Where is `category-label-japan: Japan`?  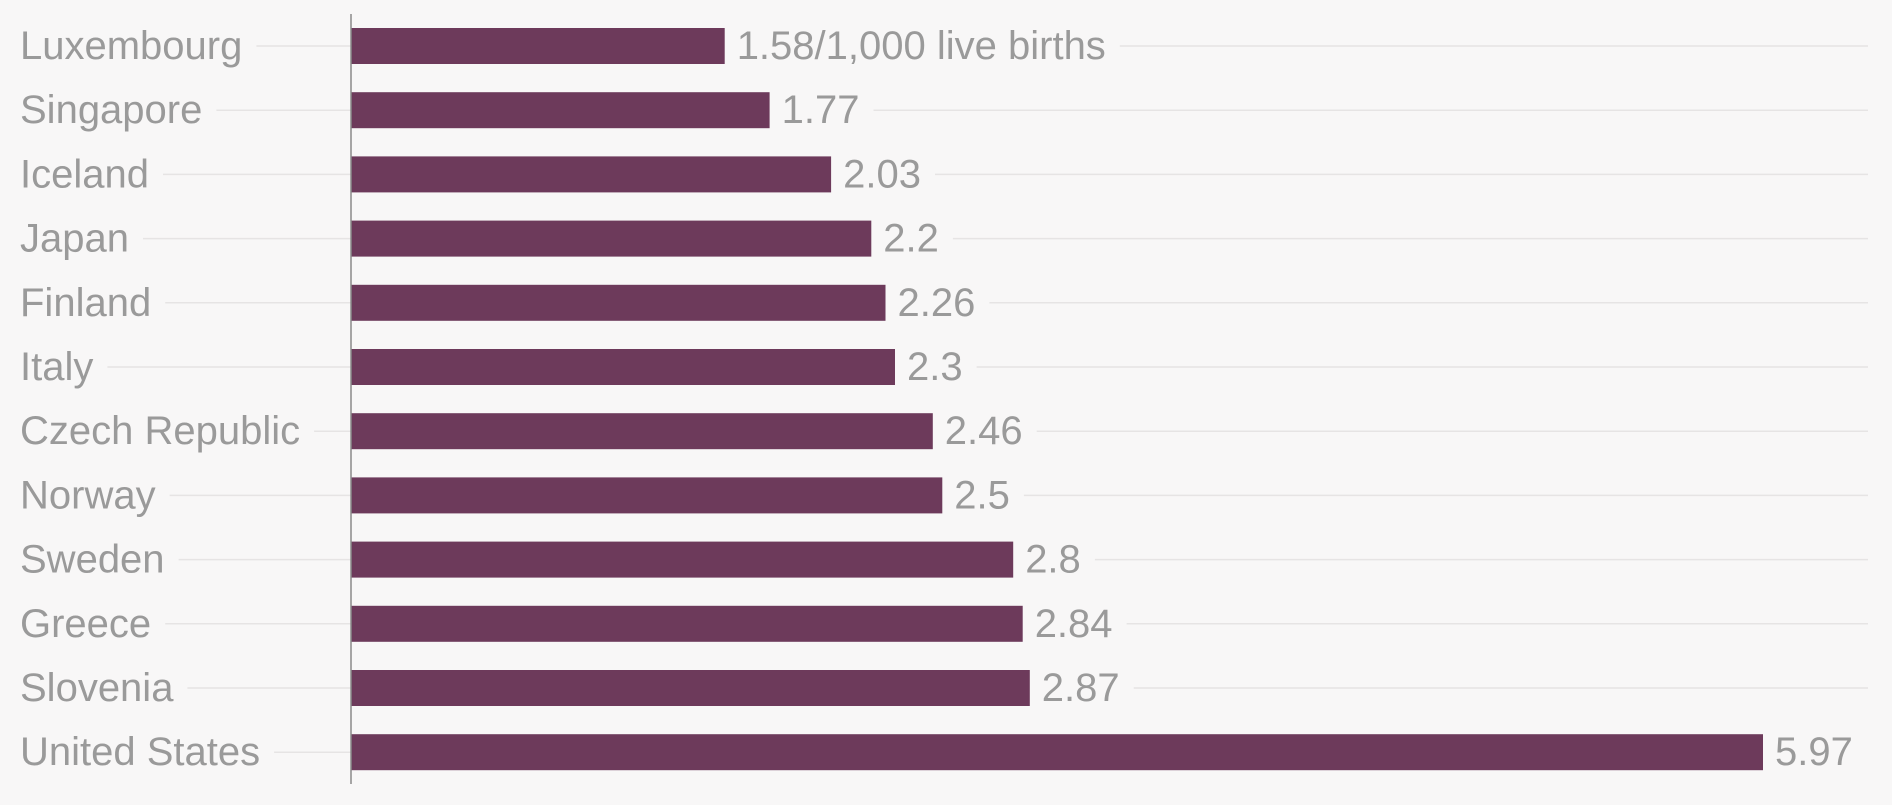 category-label-japan: Japan is located at coordinates (74, 239).